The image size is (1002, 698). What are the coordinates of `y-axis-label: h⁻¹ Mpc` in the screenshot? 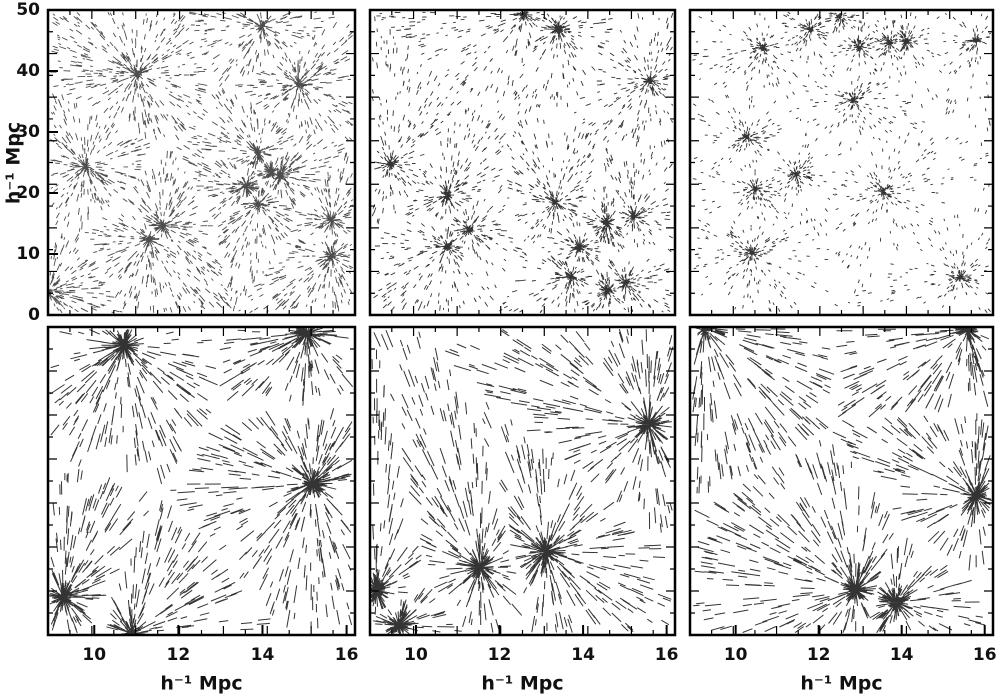 It's located at (14, 163).